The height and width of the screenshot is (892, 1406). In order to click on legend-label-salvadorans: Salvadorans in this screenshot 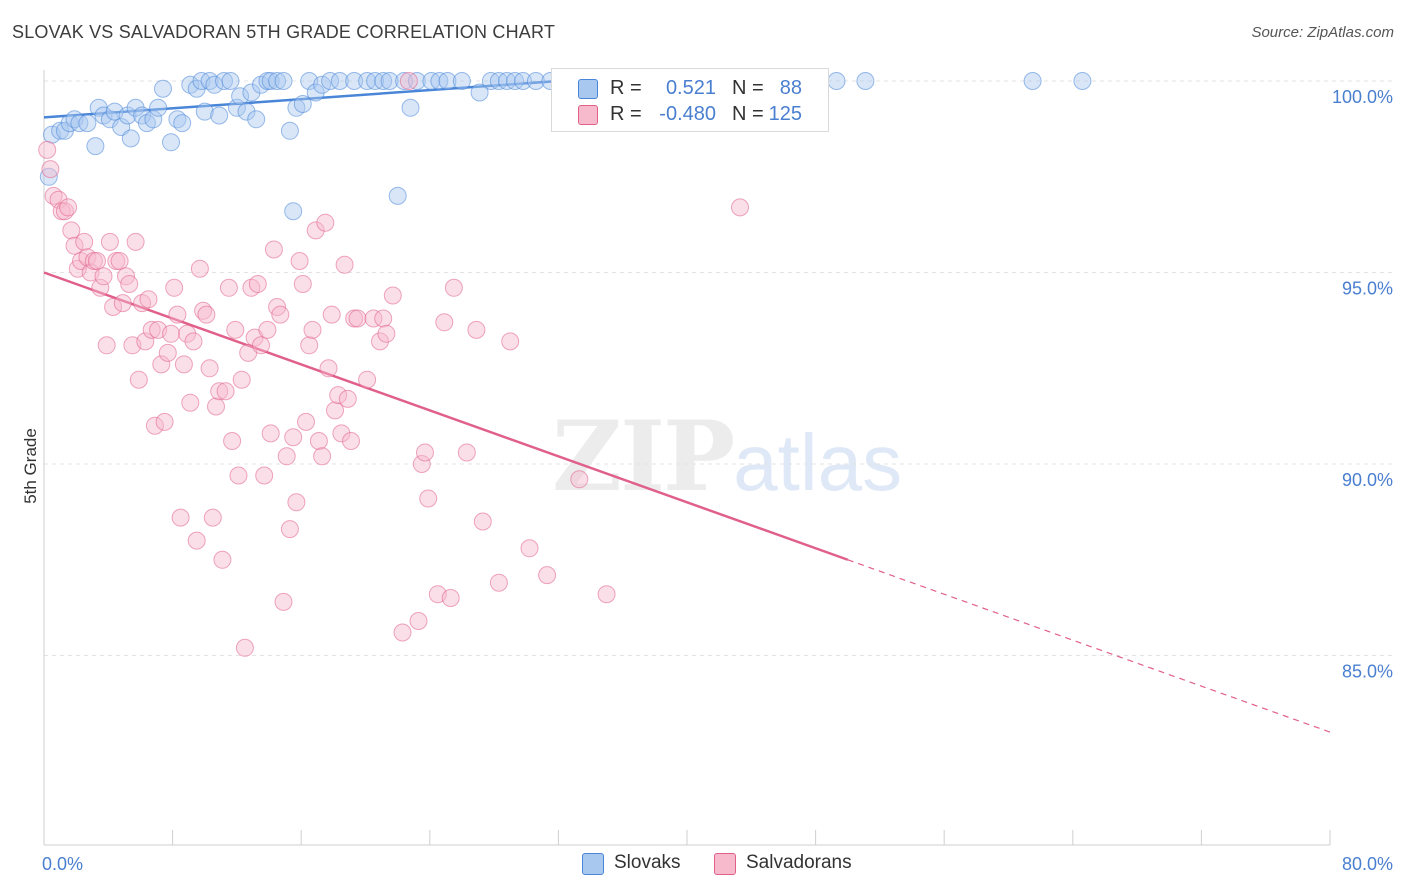, I will do `click(799, 862)`.